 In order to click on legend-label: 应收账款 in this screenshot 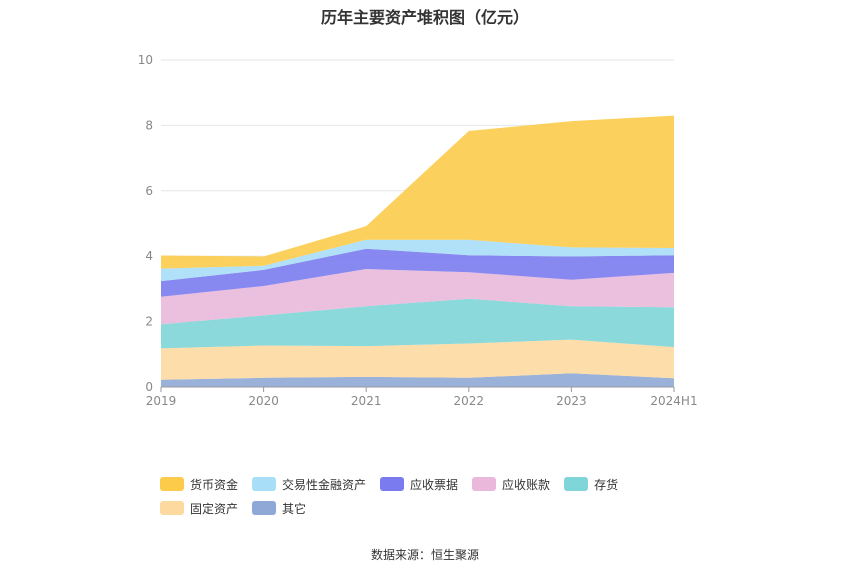, I will do `click(526, 484)`.